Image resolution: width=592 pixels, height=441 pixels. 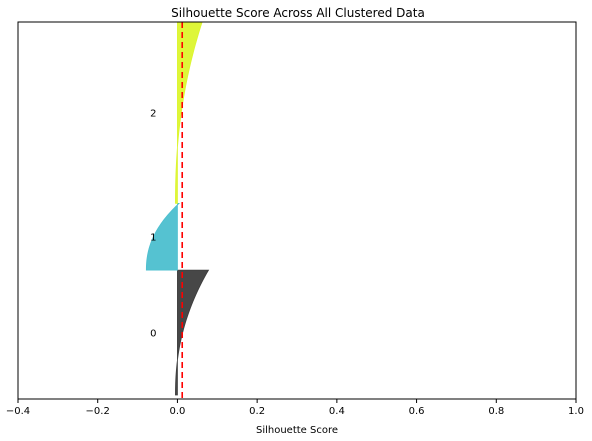 I want to click on cluster-labels: 0 1 2, so click(x=153, y=224).